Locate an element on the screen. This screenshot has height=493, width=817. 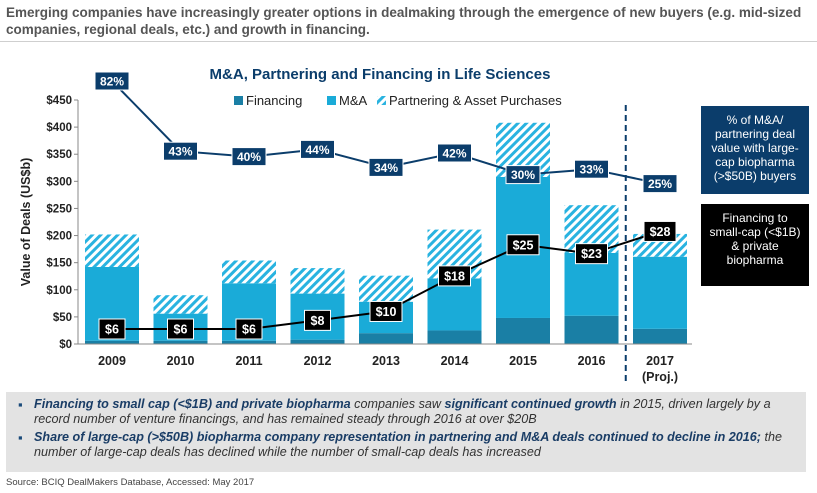
pct-data-label: 30% is located at coordinates (523, 175).